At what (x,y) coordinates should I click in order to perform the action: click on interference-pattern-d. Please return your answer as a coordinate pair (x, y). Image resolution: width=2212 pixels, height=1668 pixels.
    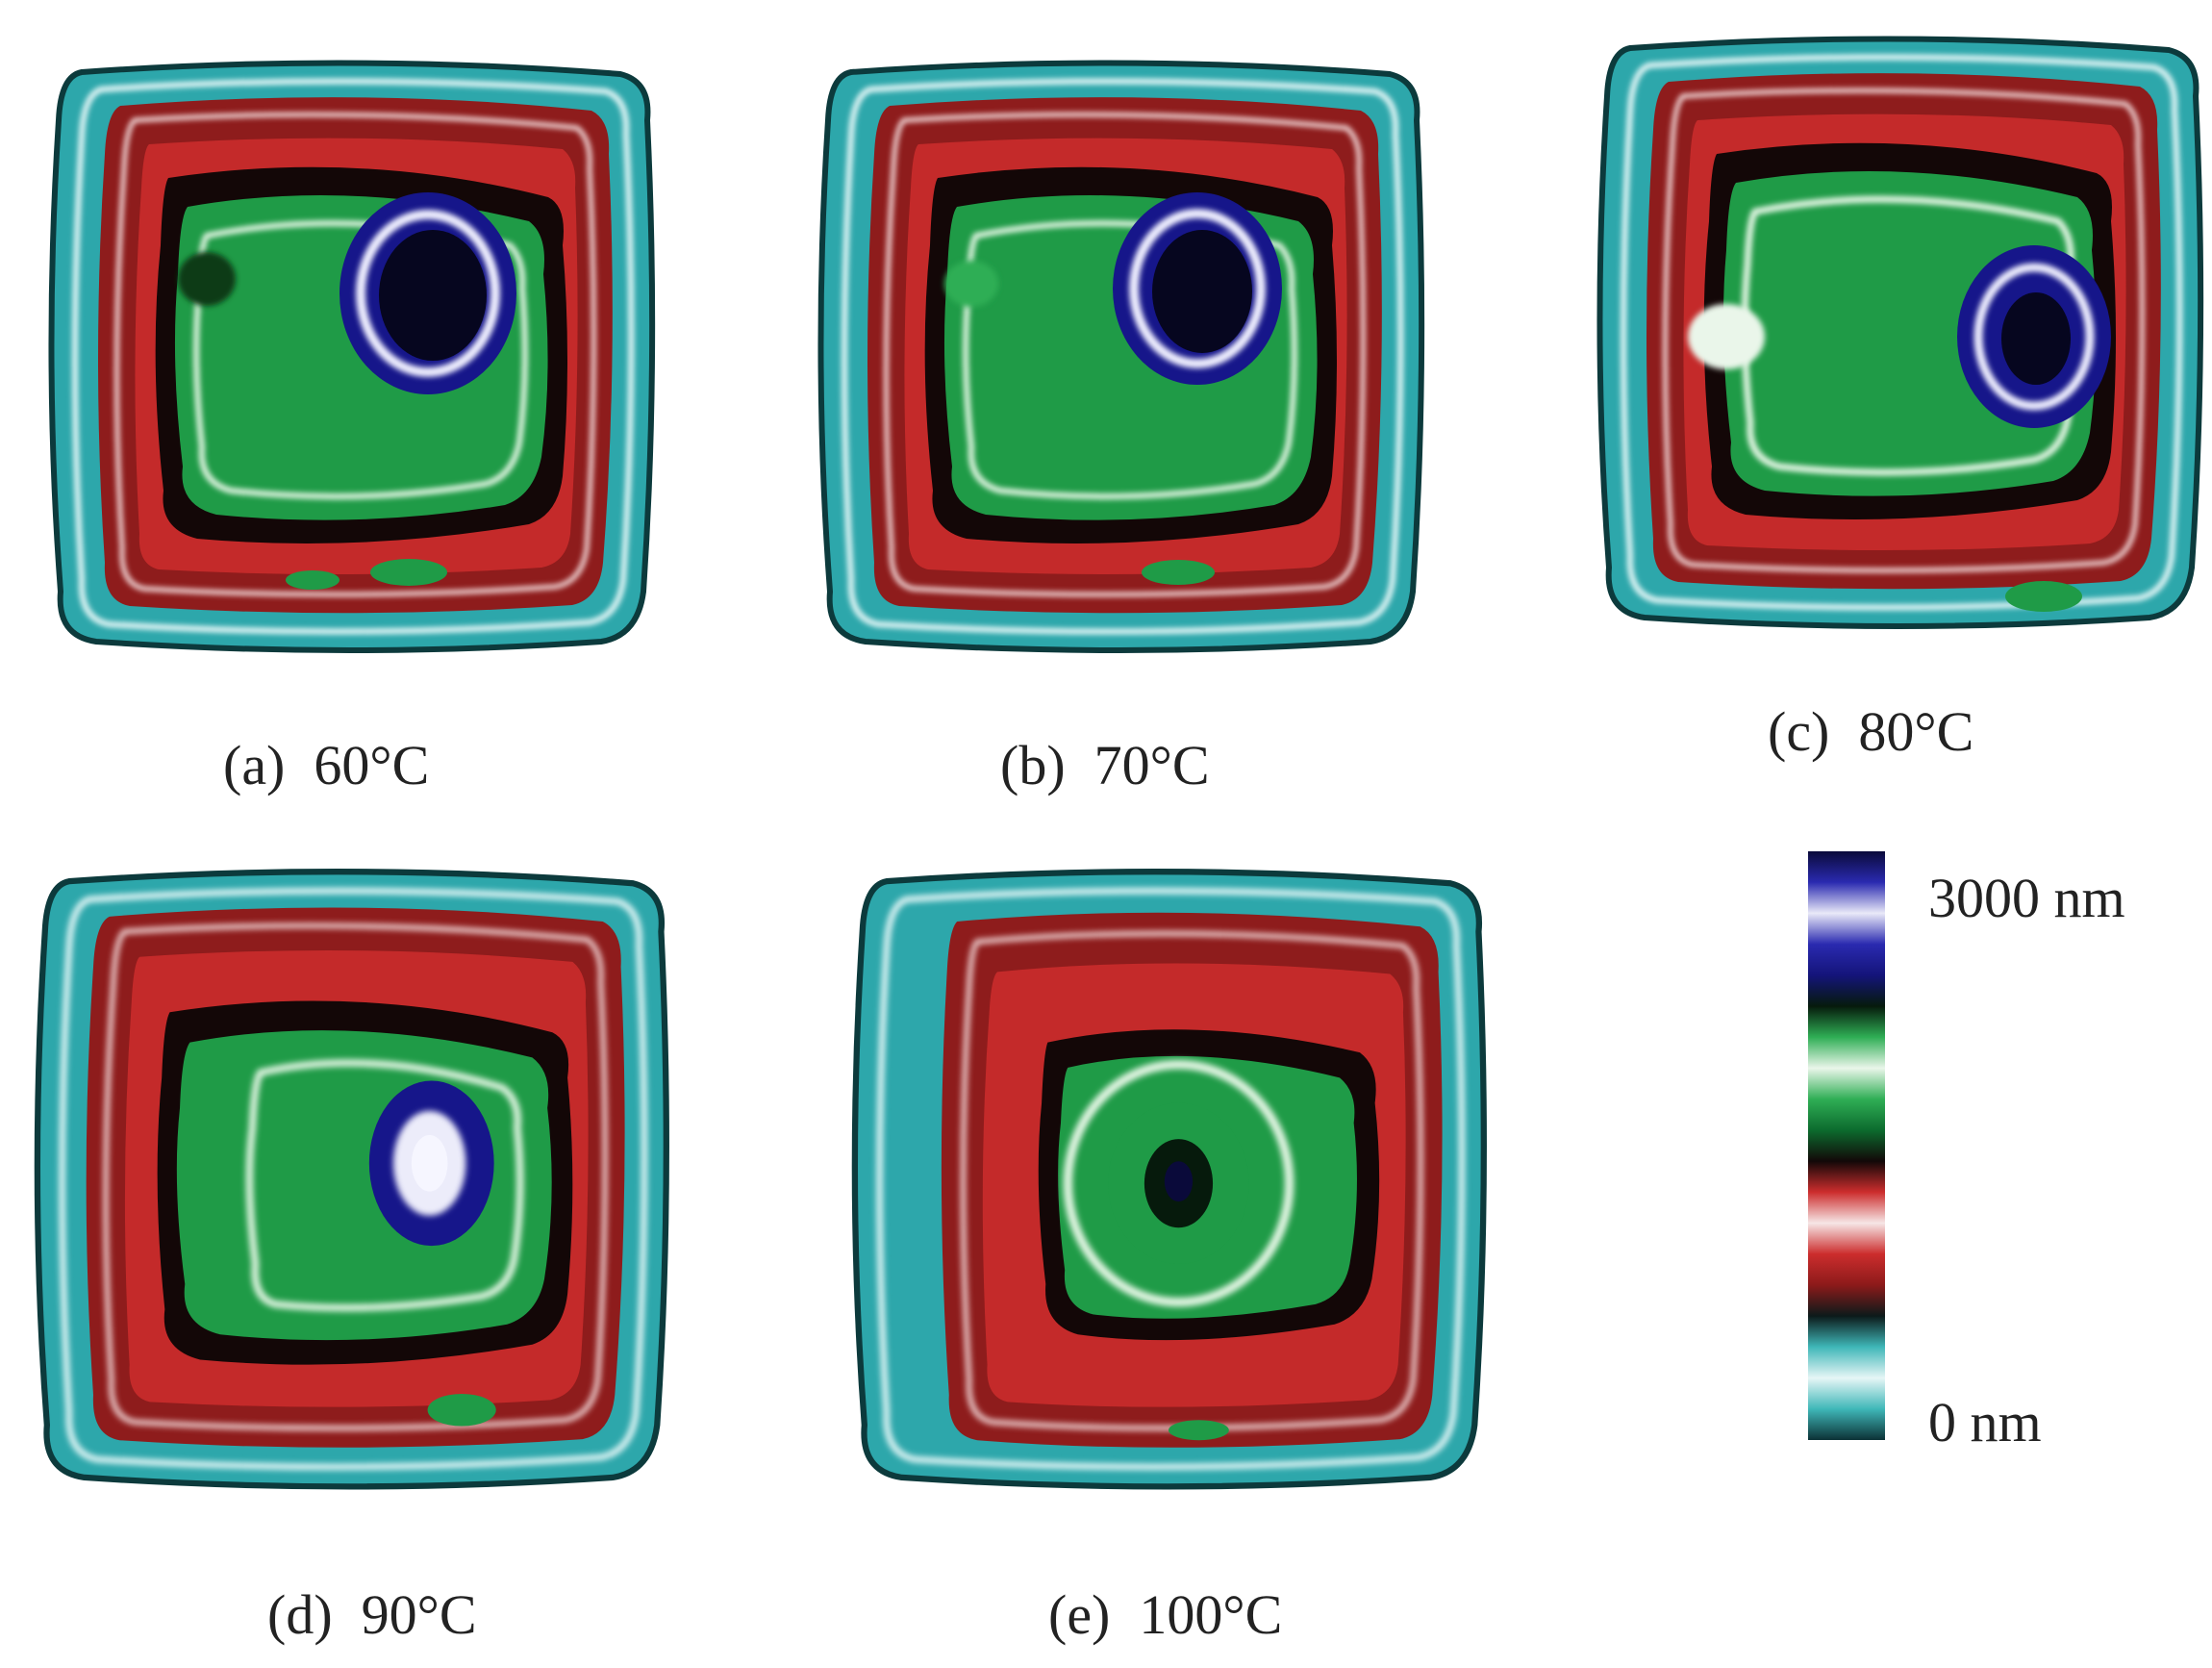
    Looking at the image, I should click on (352, 1179).